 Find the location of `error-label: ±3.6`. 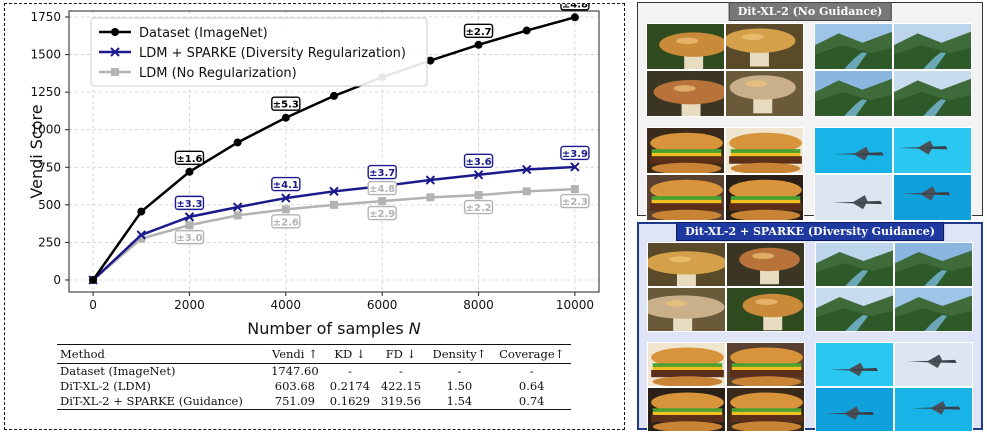

error-label: ±3.6 is located at coordinates (478, 162).